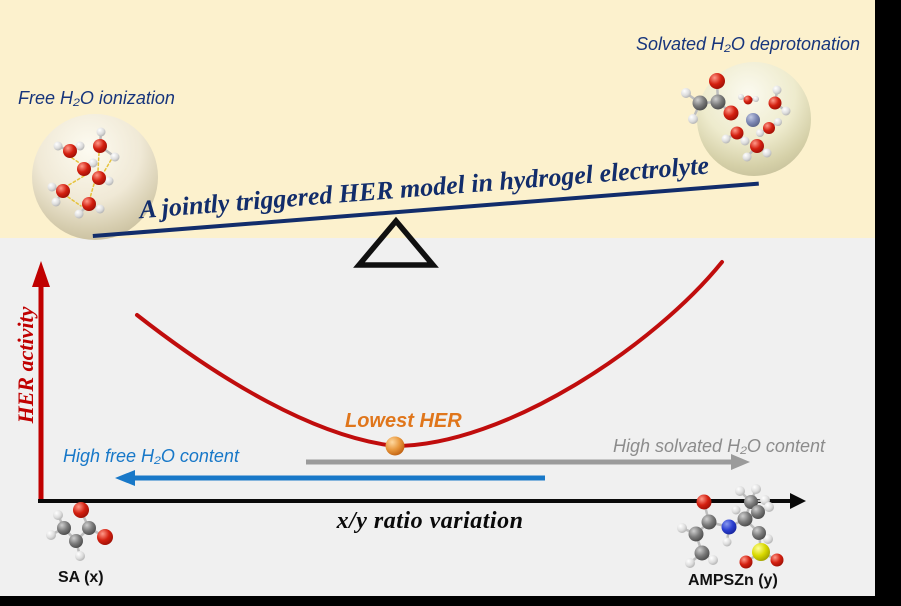  I want to click on nitrogen-atom, so click(729, 527).